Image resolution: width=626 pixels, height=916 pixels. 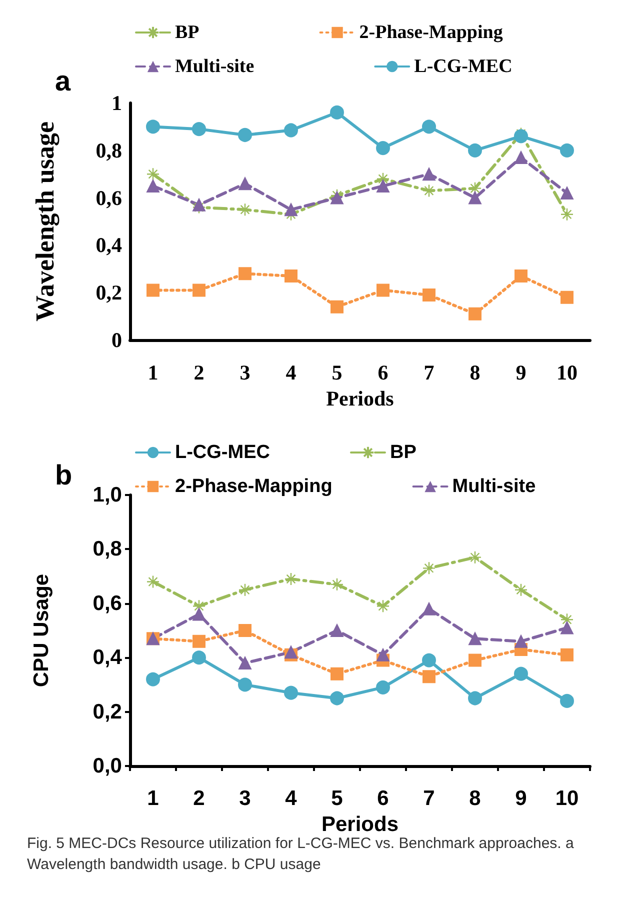 I want to click on y-tick-label: 0, so click(x=117, y=340).